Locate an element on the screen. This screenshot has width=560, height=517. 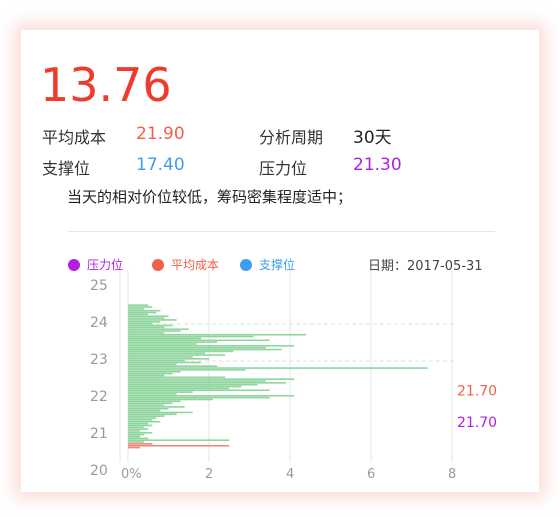
legend-avg-cost: 平均成本 is located at coordinates (185, 264).